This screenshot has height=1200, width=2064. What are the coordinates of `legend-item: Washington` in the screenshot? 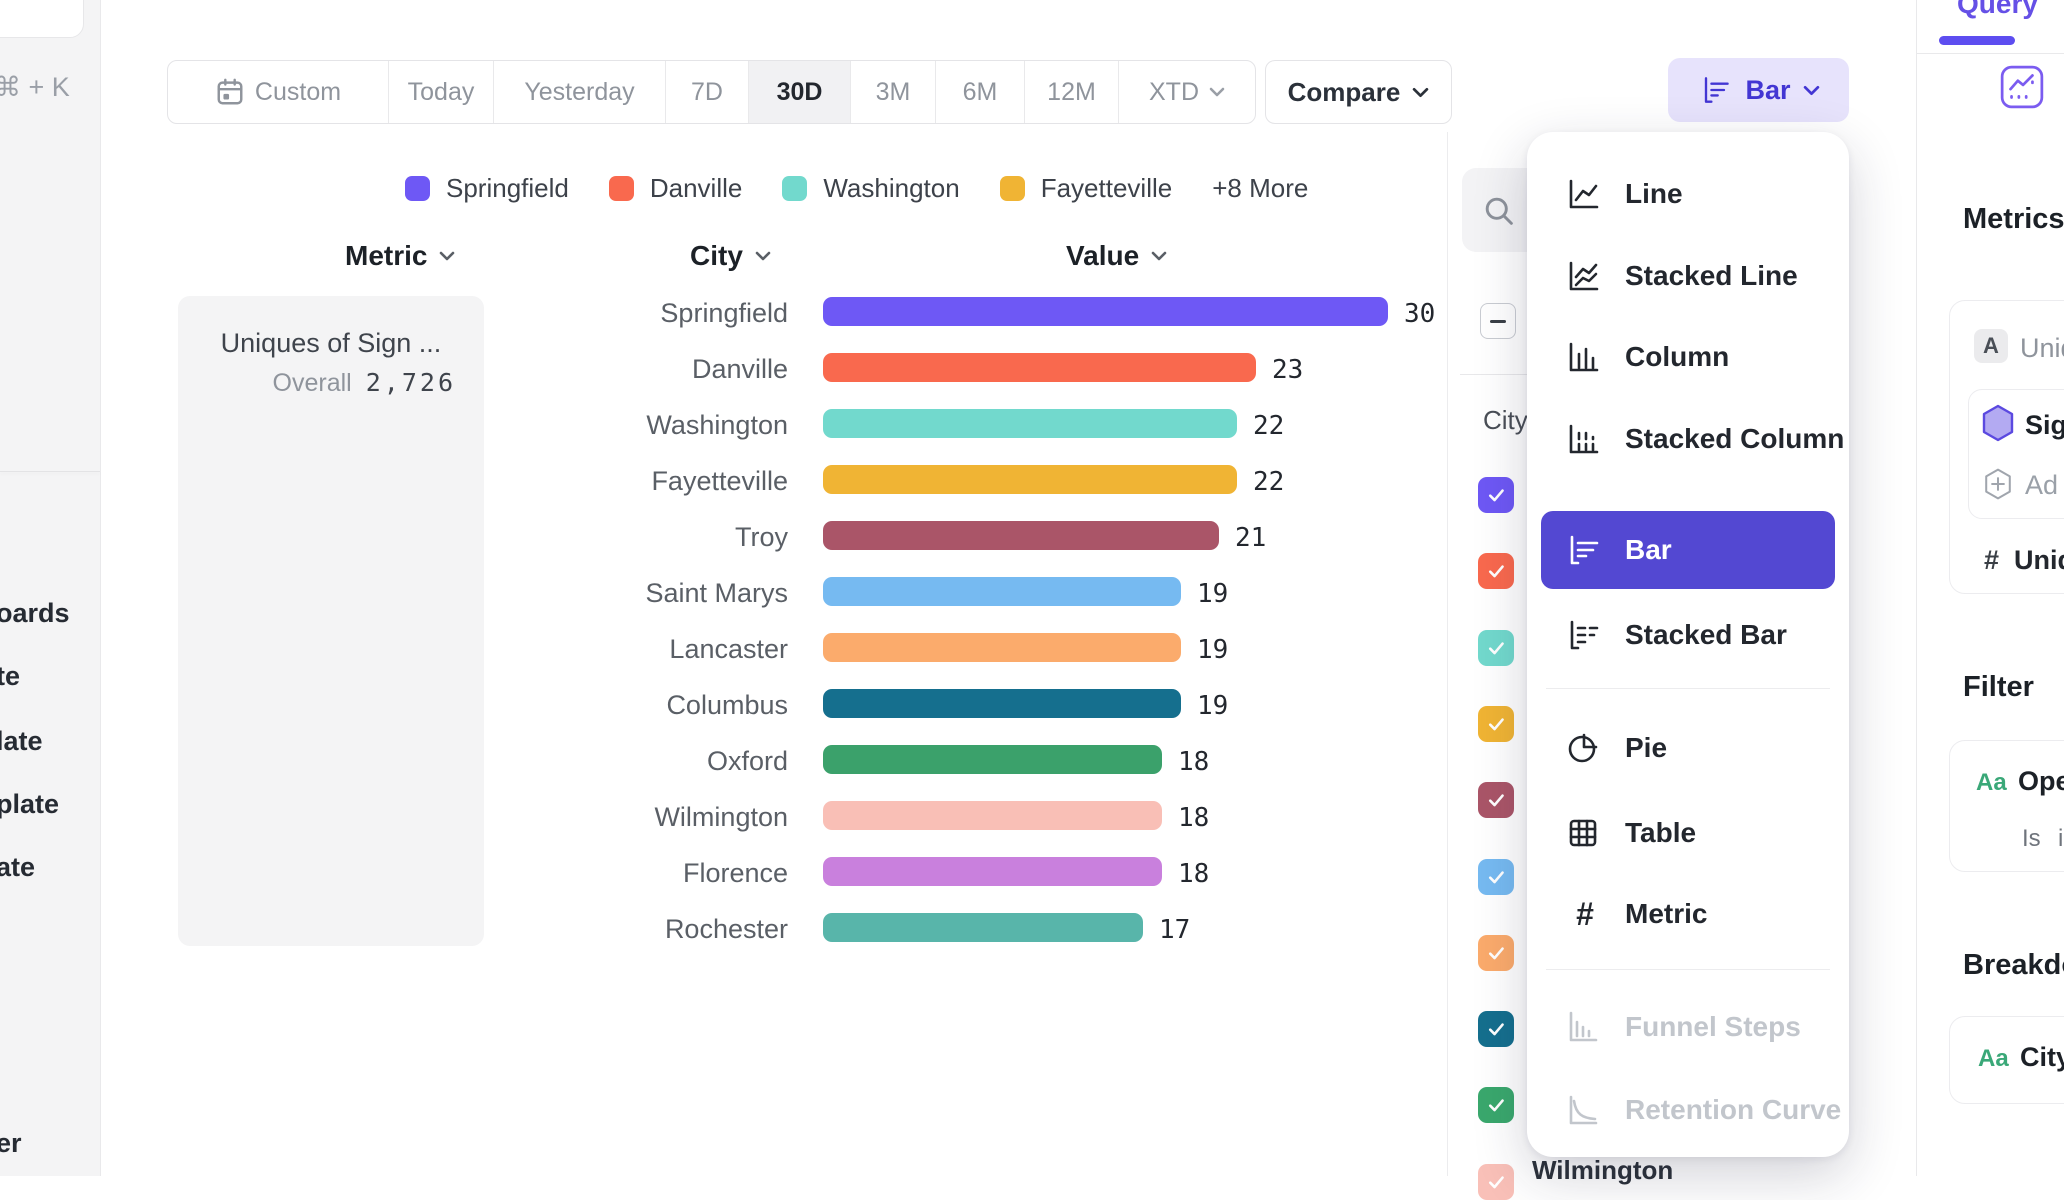 It's located at (871, 188).